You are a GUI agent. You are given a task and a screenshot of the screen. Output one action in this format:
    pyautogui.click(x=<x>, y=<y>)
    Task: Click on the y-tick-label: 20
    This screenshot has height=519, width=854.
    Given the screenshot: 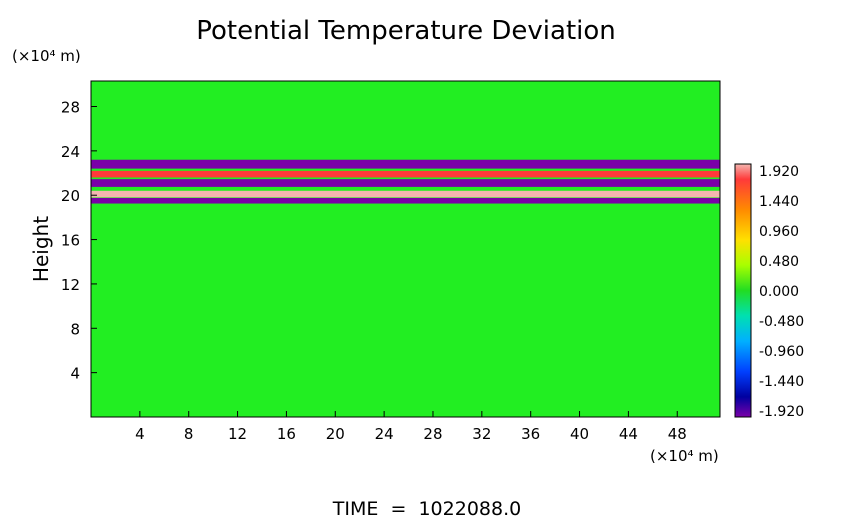 What is the action you would take?
    pyautogui.click(x=70, y=196)
    